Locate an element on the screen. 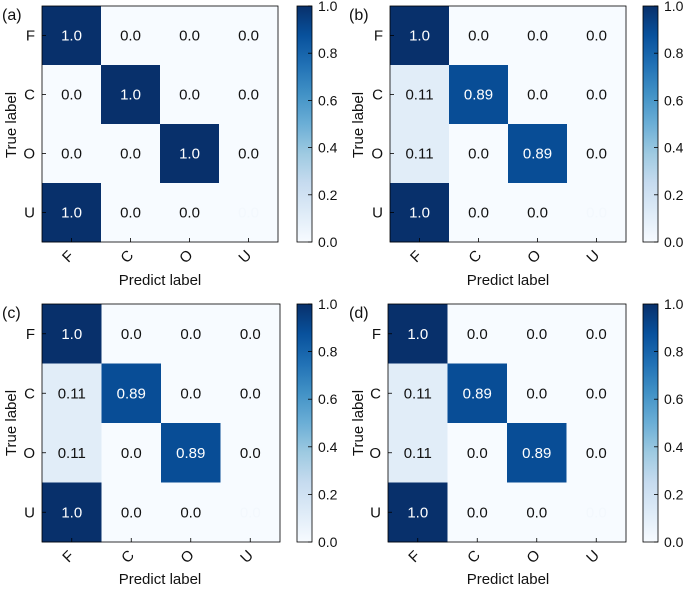  matrix-frame is located at coordinates (507, 423).